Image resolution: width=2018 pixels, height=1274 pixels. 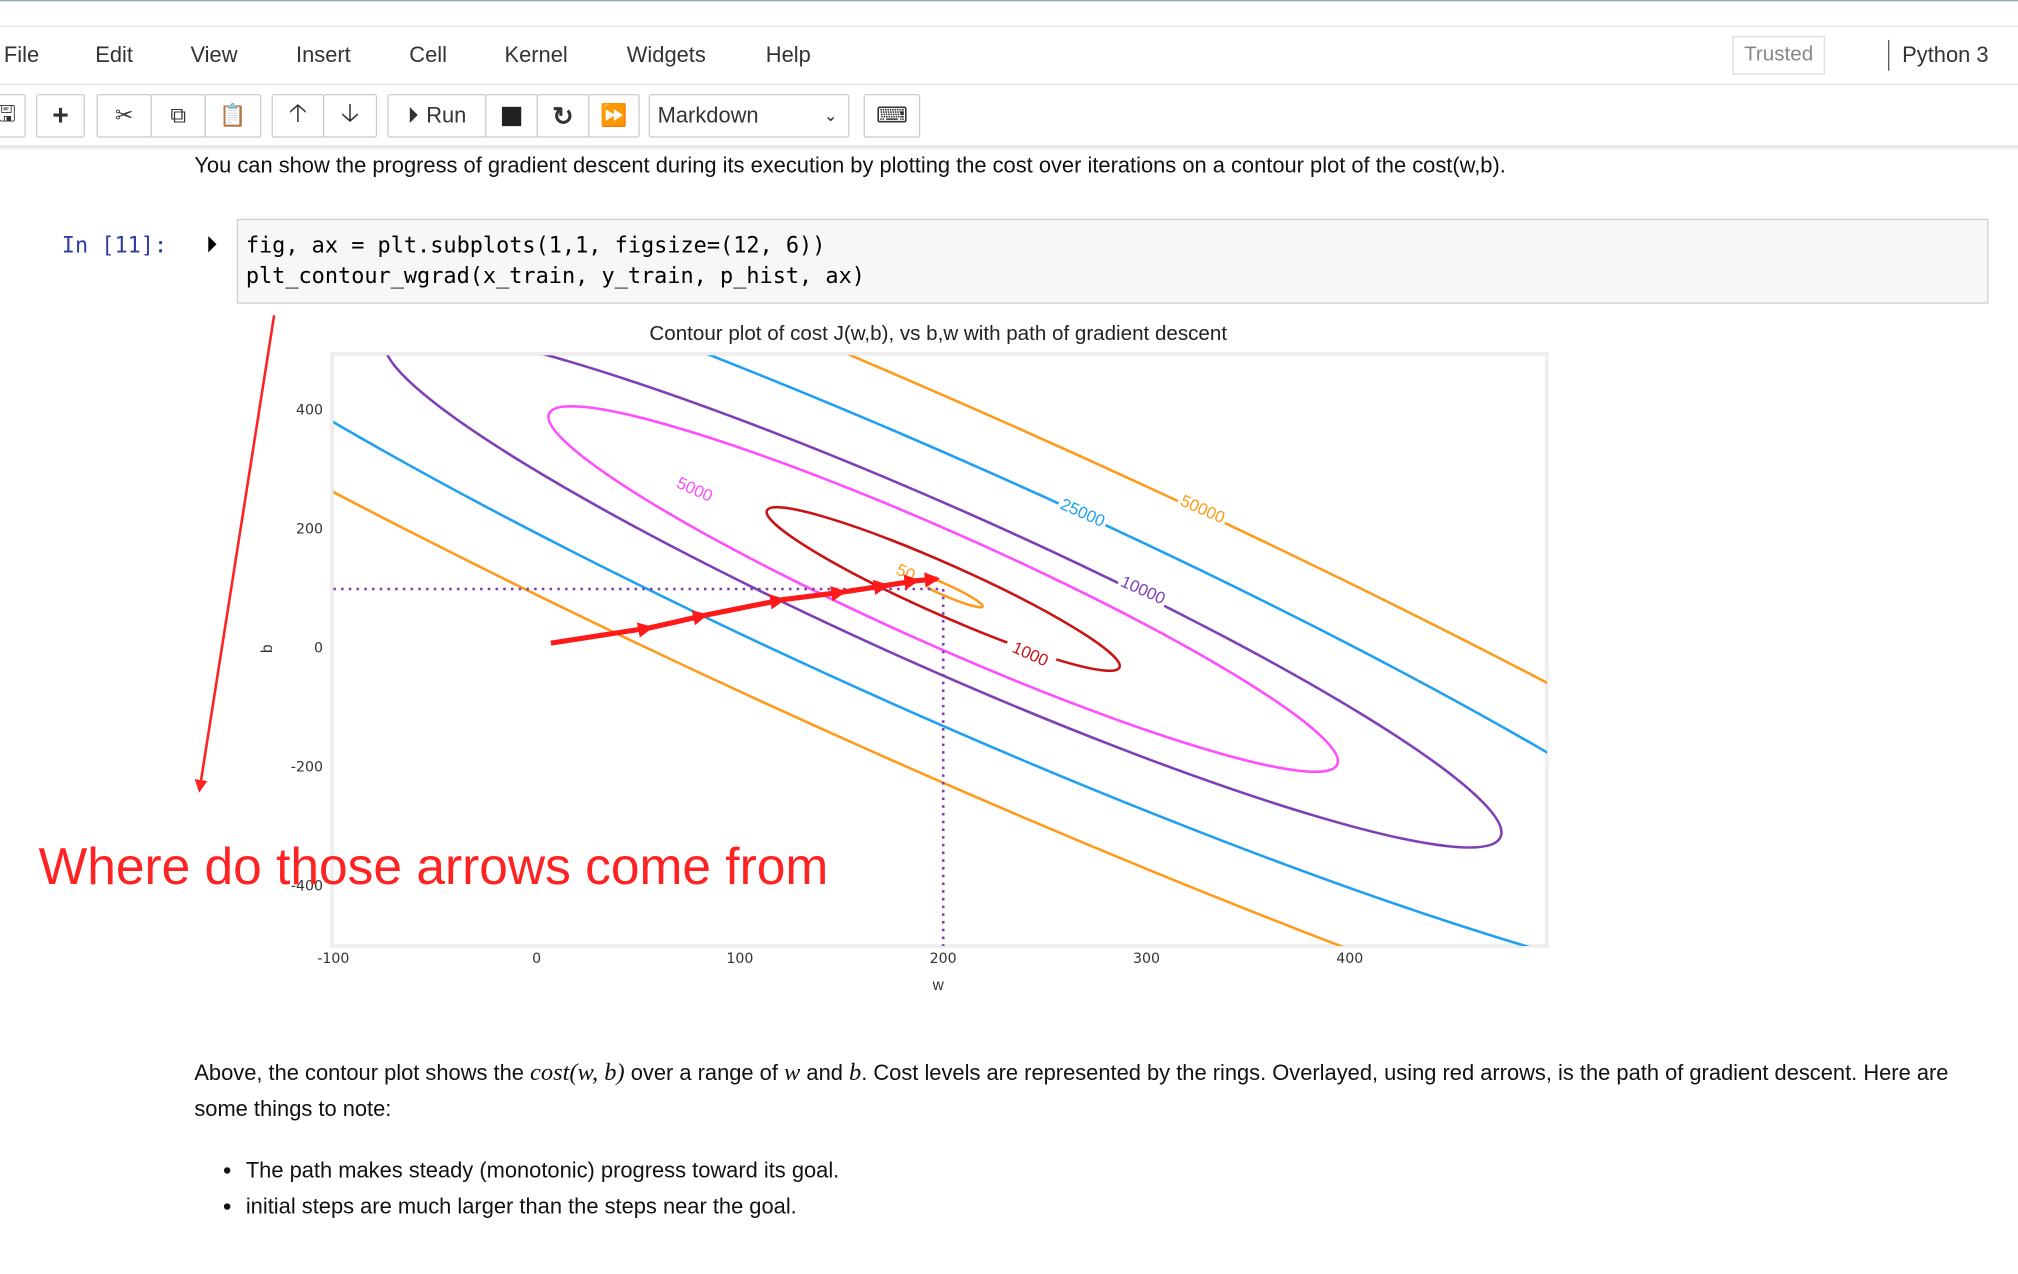 I want to click on dropdown-caret: ⌄, so click(x=830, y=115).